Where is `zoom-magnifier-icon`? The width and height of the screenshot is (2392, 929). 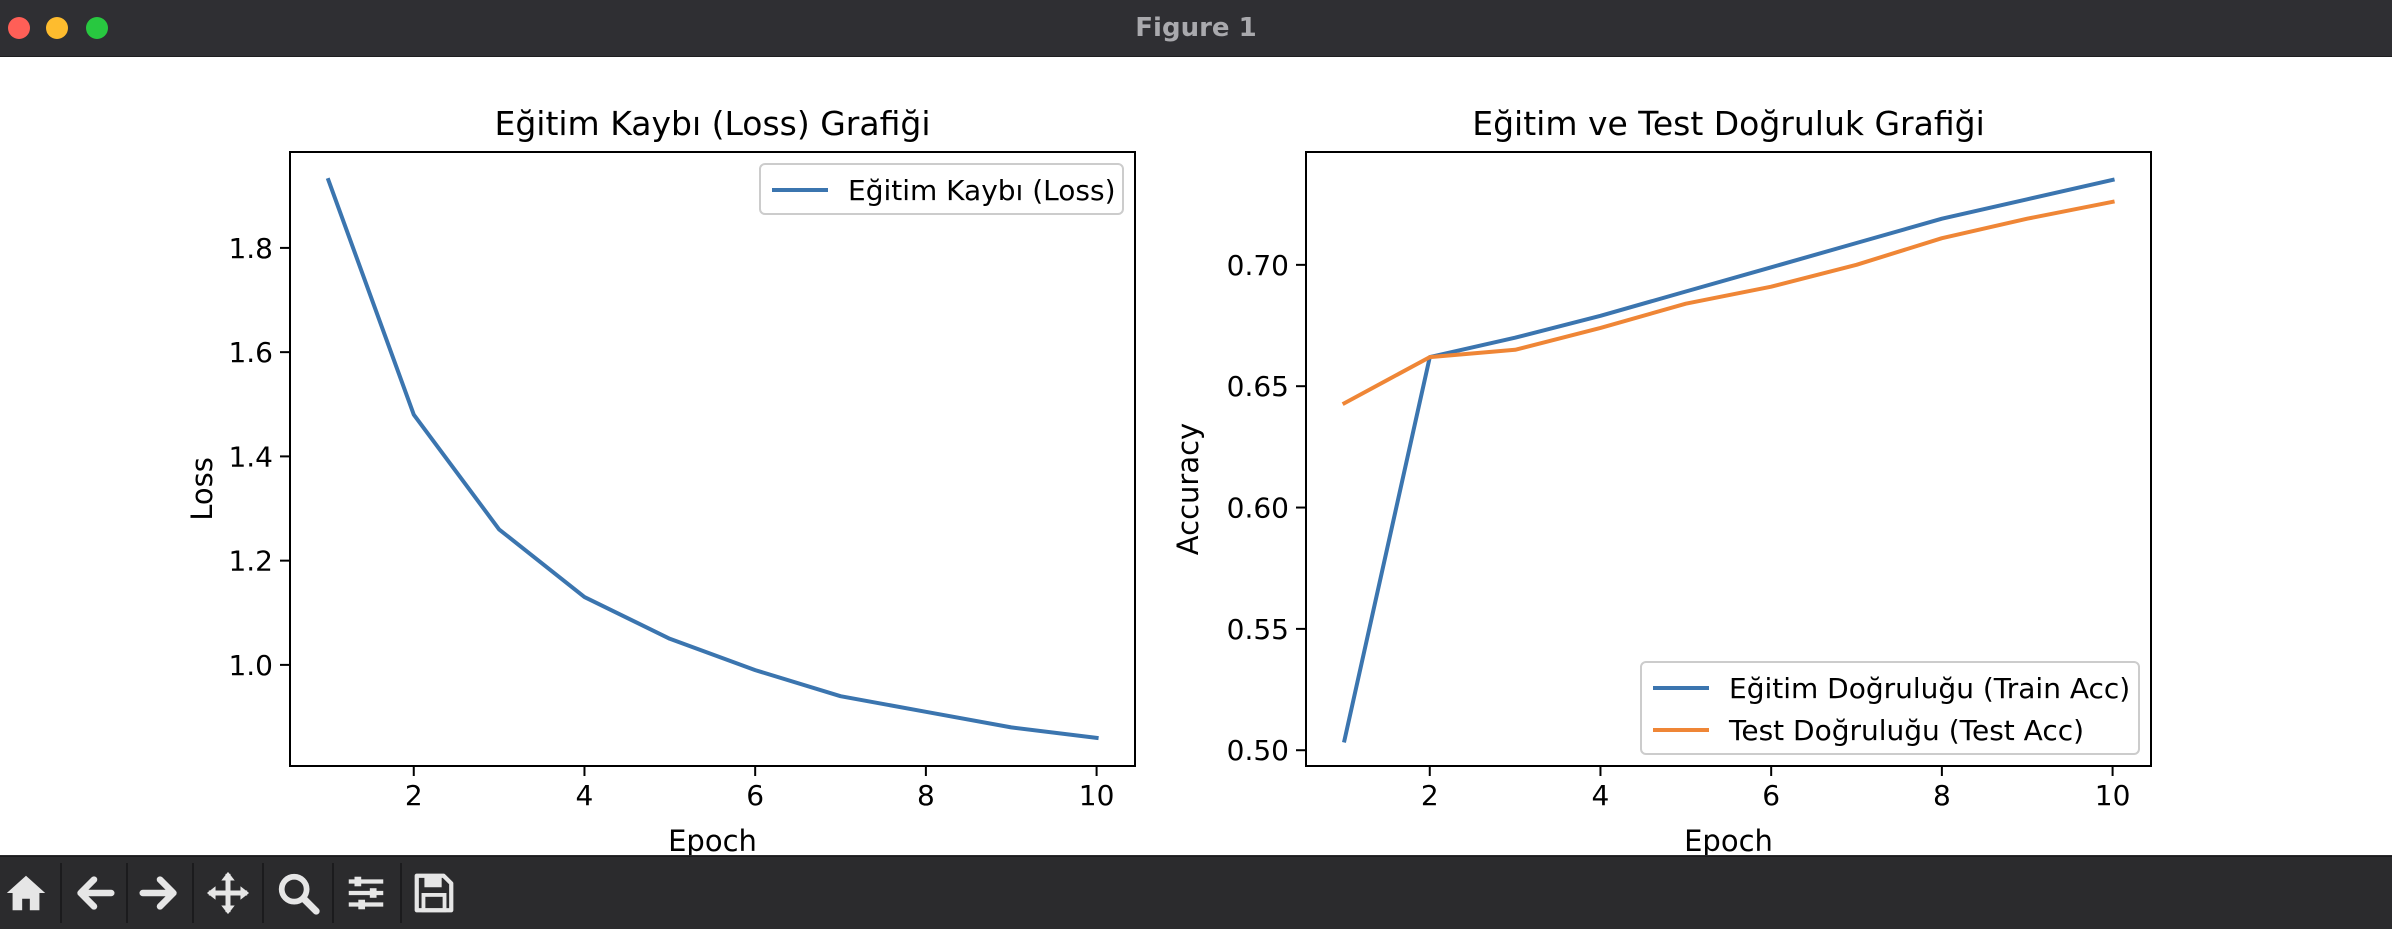
zoom-magnifier-icon is located at coordinates (299, 894).